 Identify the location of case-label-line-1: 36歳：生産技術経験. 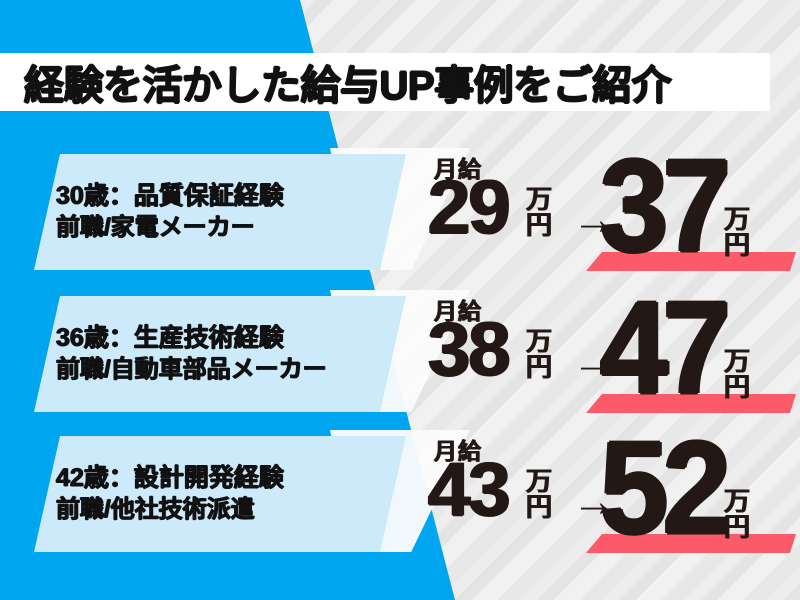
(170, 338).